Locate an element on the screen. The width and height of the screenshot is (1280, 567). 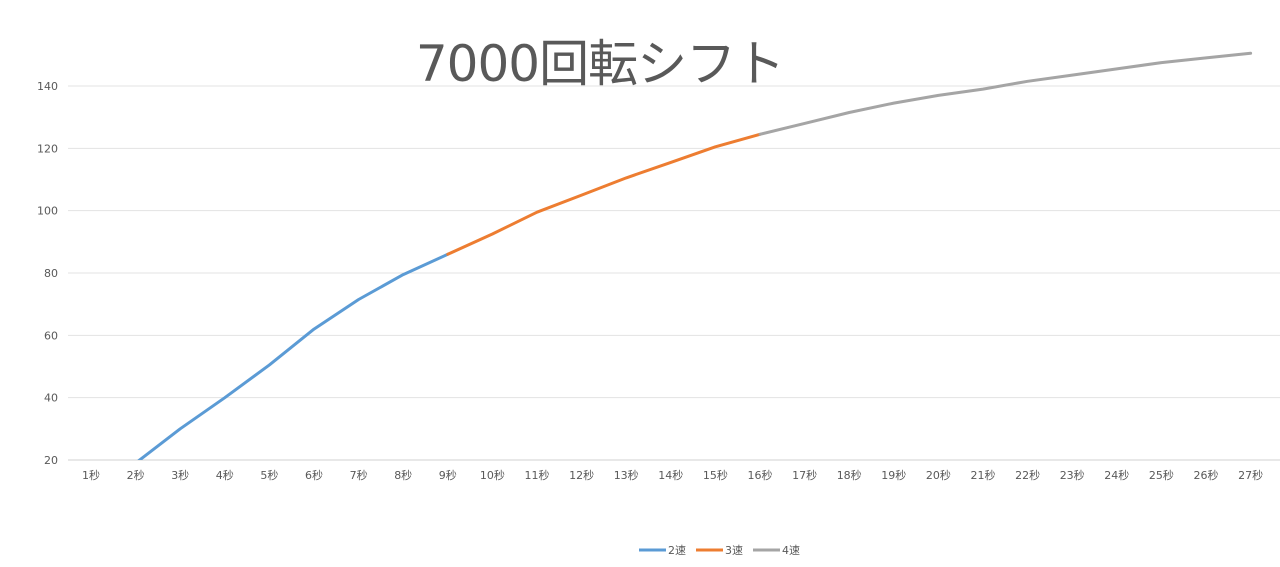
x-tick-label: 12秒 is located at coordinates (581, 475).